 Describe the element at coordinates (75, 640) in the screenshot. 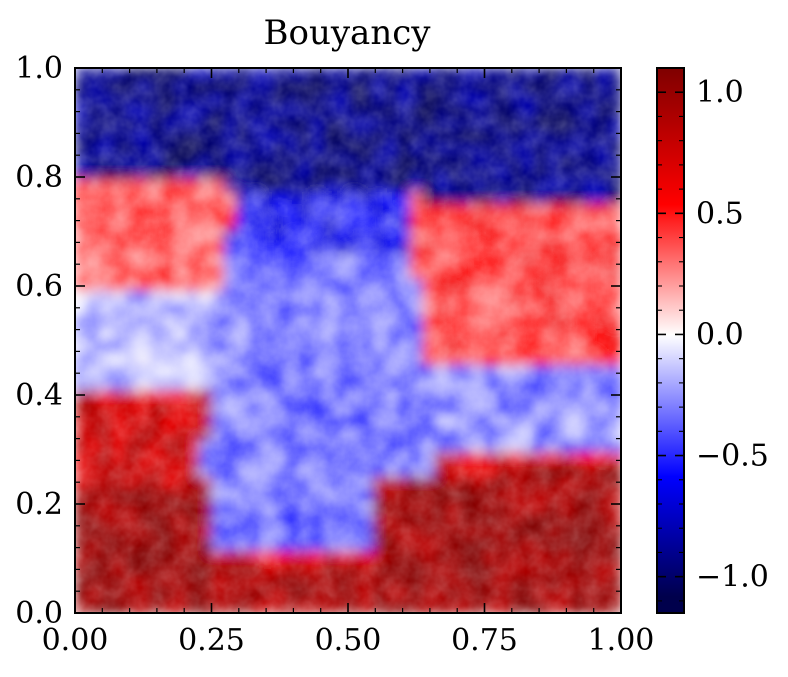

I see `x-tick-label: 0.00` at that location.